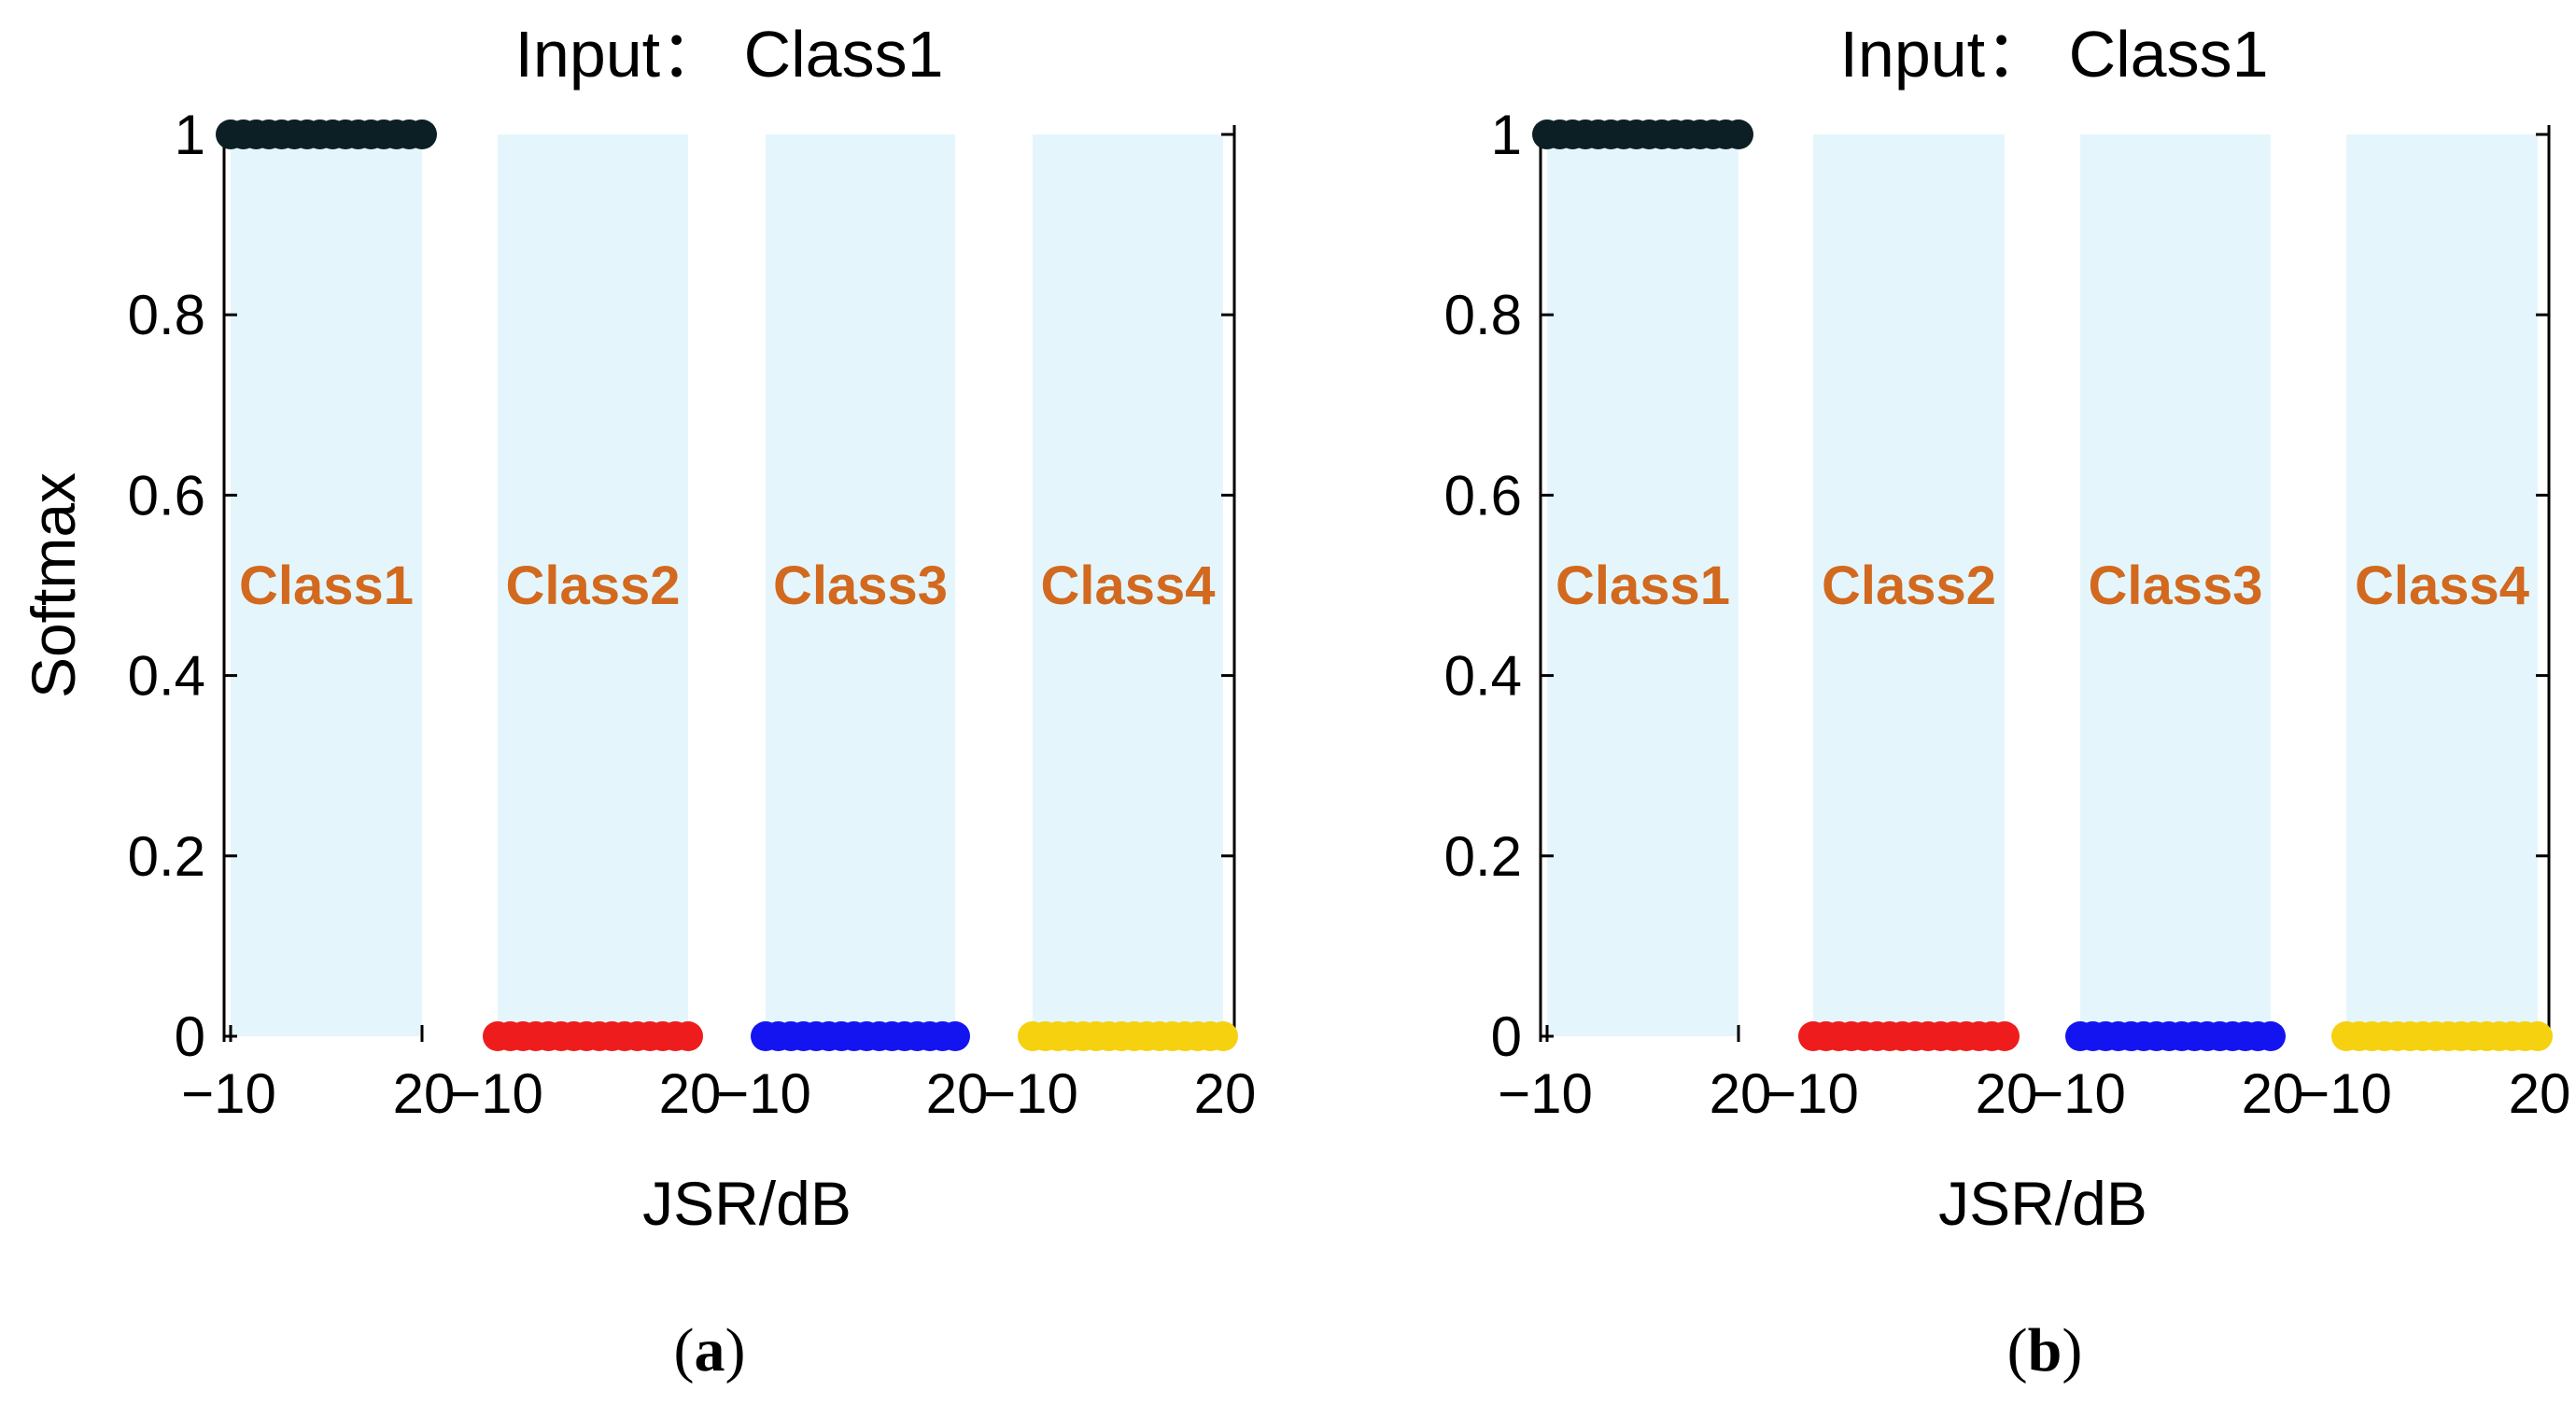 This screenshot has width=2576, height=1405. What do you see at coordinates (710, 1350) in the screenshot?
I see `panel-label: (a)` at bounding box center [710, 1350].